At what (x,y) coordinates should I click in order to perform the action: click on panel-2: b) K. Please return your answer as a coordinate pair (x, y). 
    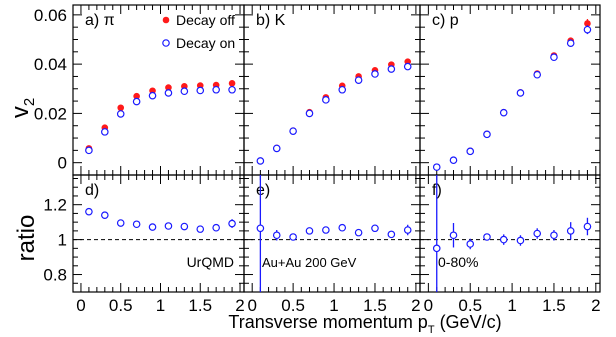
    Looking at the image, I should click on (332, 90).